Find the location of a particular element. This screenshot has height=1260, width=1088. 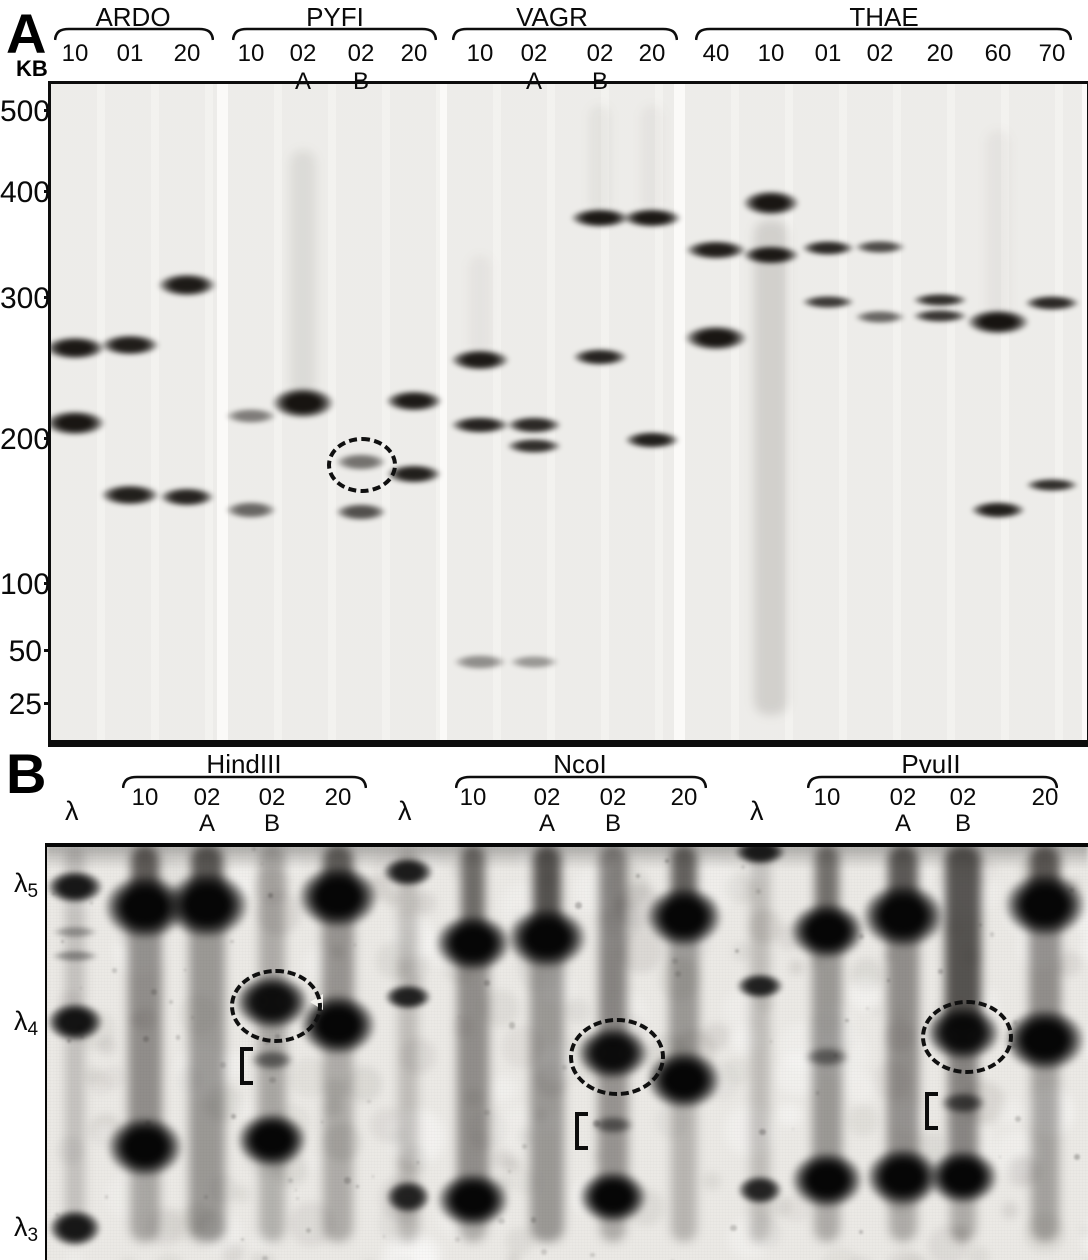

group-title: THAE is located at coordinates (884, 17).